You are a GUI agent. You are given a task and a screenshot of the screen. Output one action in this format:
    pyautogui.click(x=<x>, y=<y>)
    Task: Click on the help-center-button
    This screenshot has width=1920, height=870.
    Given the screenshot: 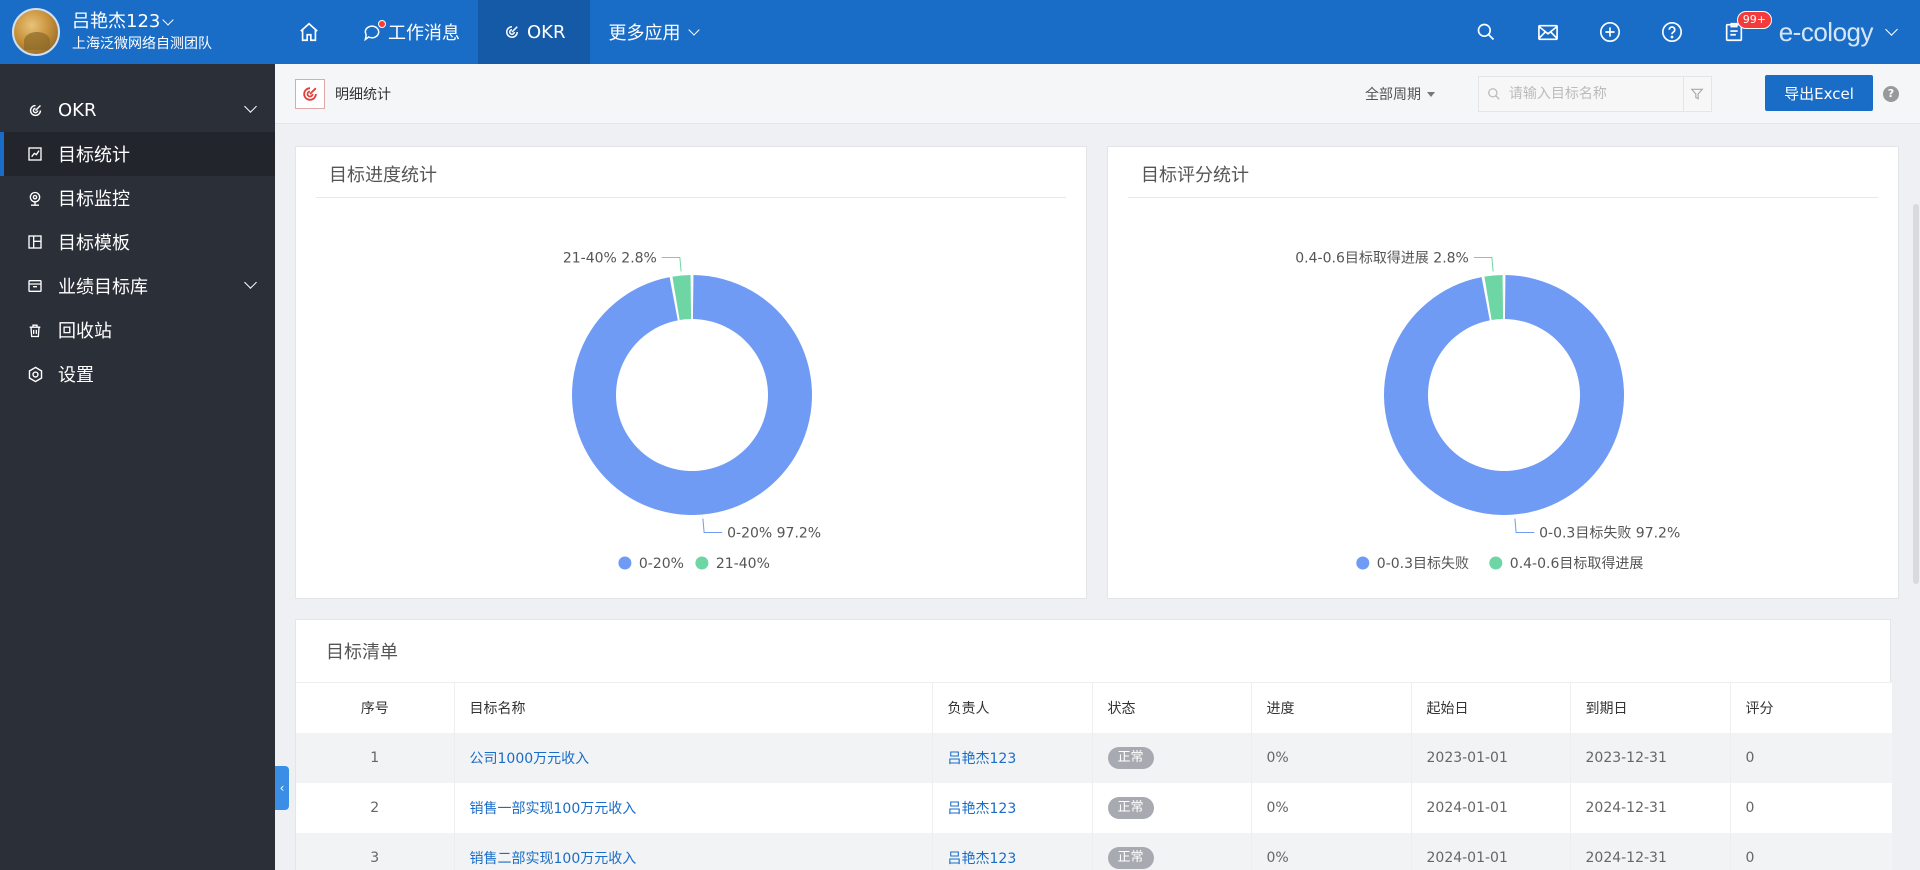 What is the action you would take?
    pyautogui.click(x=1672, y=32)
    